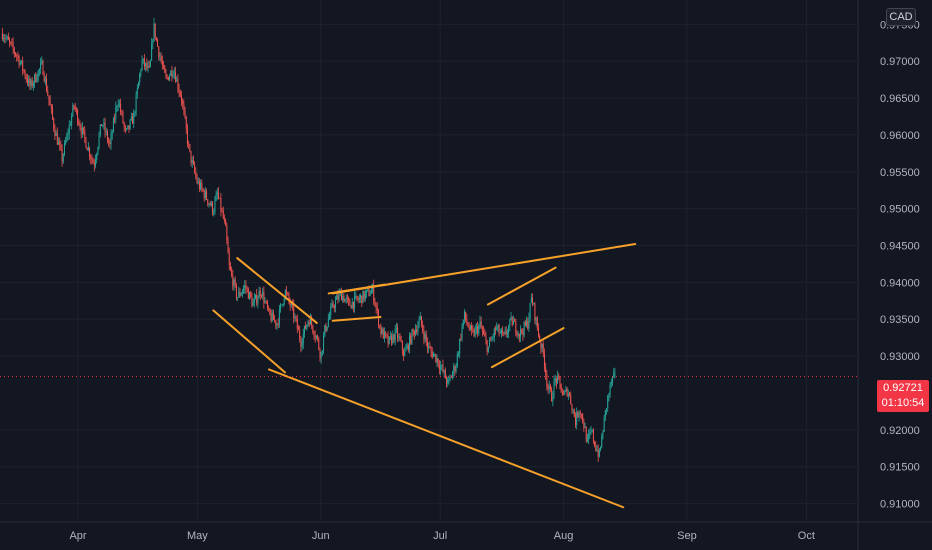 This screenshot has width=932, height=550. What do you see at coordinates (564, 536) in the screenshot?
I see `time-tick-label: Aug` at bounding box center [564, 536].